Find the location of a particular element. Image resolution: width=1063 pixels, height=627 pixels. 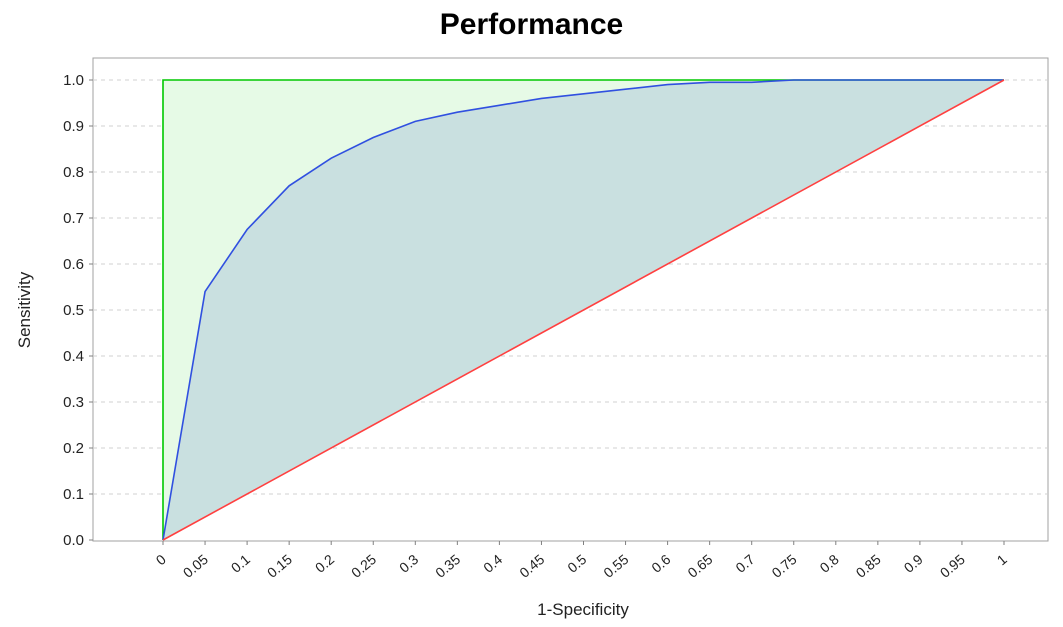

y-axis-label: Sensitivity is located at coordinates (24, 309).